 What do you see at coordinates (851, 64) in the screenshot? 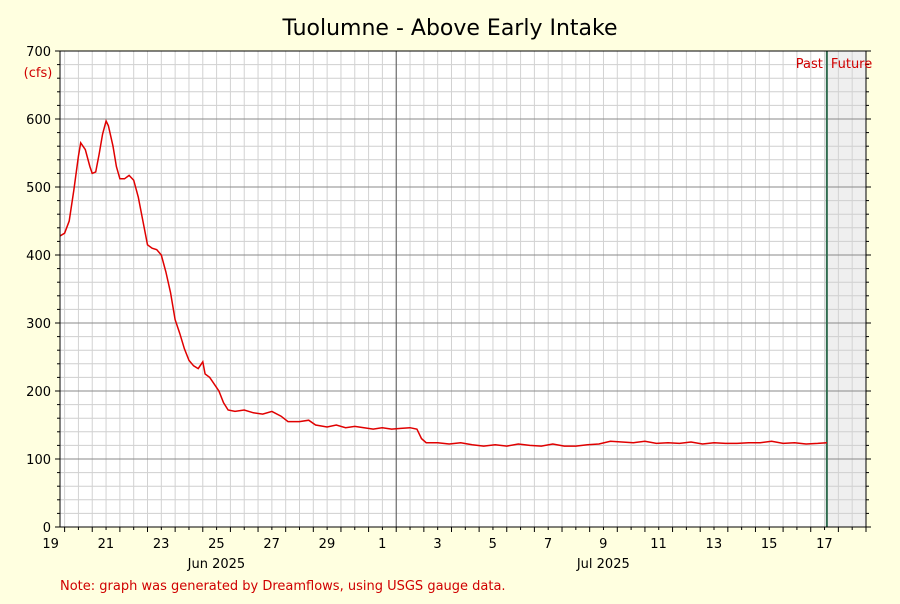
I see `future-label: Future` at bounding box center [851, 64].